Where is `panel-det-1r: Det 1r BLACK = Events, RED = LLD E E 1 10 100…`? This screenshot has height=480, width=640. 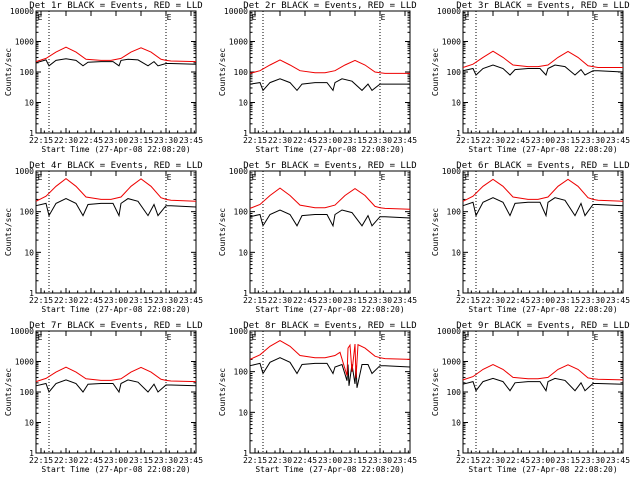 panel-det-1r: Det 1r BLACK = Events, RED = LLD E E 1 10 100… is located at coordinates (103, 77).